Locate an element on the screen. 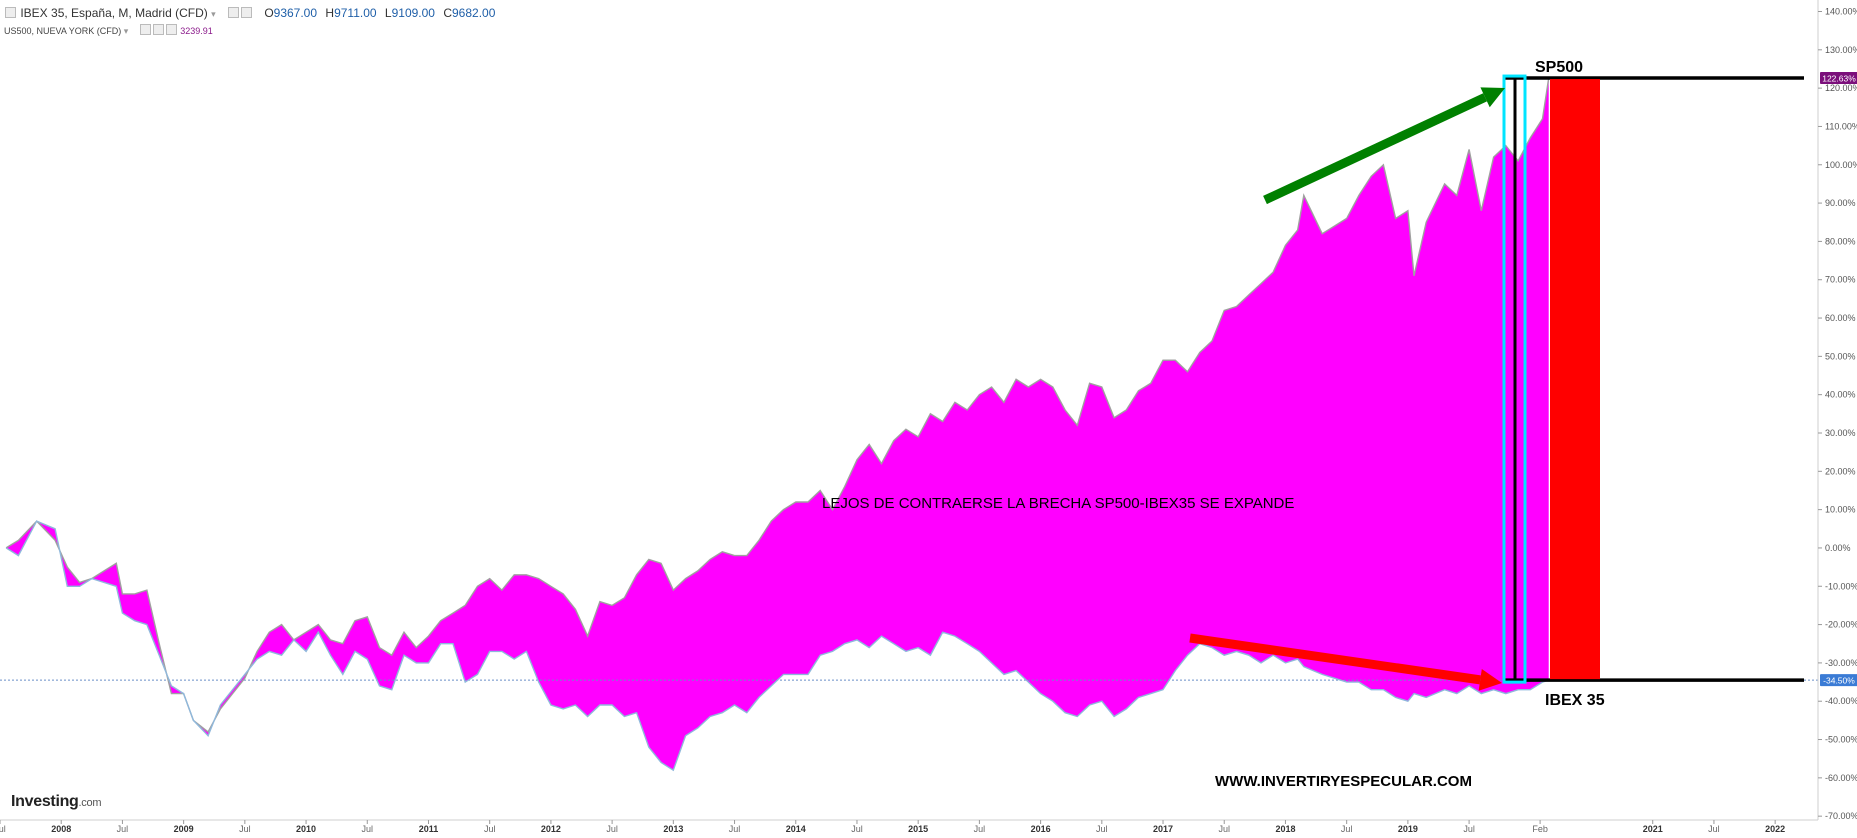 This screenshot has height=838, width=1857. x-tick-label: 2009 is located at coordinates (184, 829).